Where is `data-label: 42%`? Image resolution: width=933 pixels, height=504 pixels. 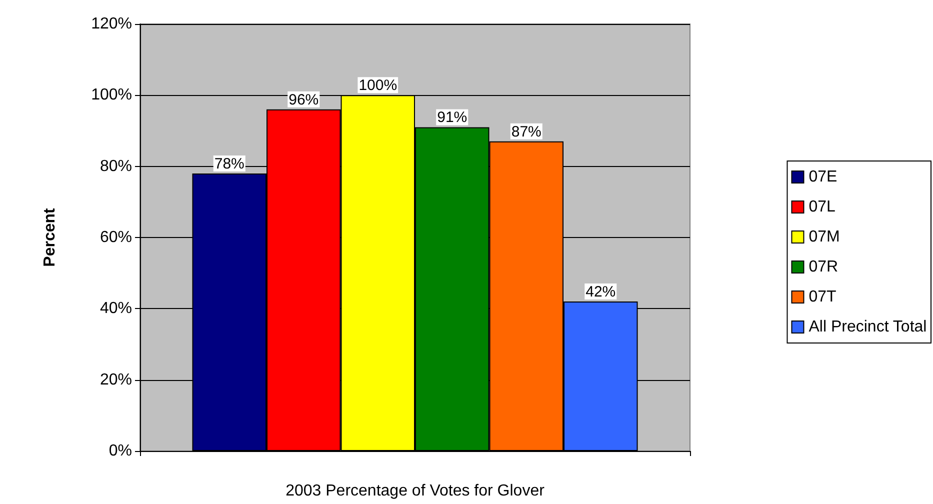
data-label: 42% is located at coordinates (601, 292).